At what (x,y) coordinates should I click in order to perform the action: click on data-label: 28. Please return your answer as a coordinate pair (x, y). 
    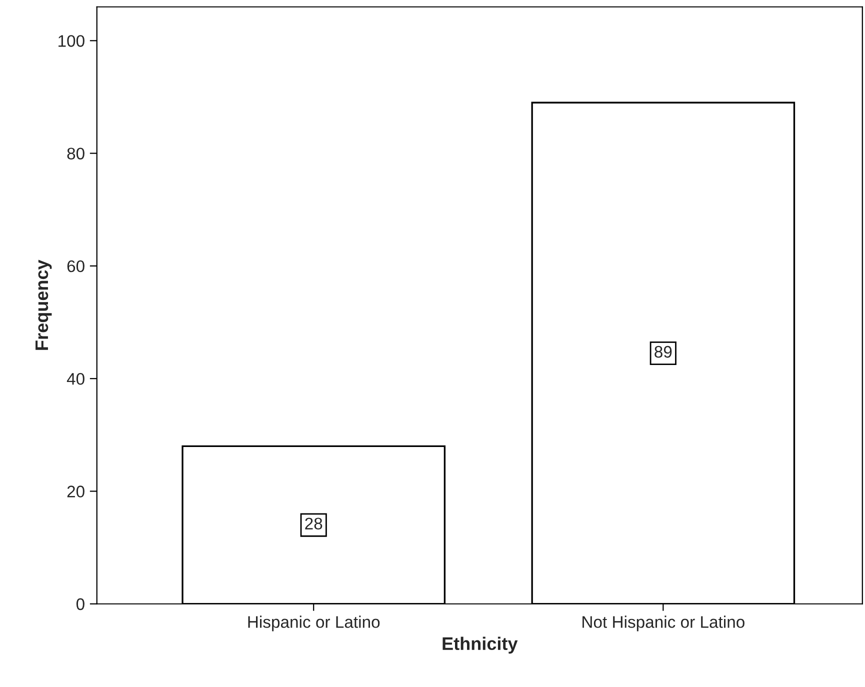
    Looking at the image, I should click on (313, 524).